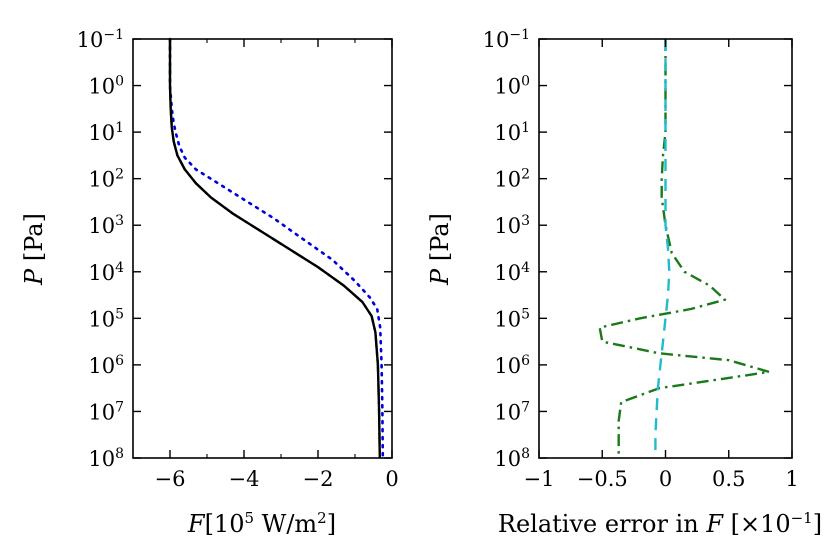 The image size is (830, 557). I want to click on left-x-tick-label: −4, so click(244, 479).